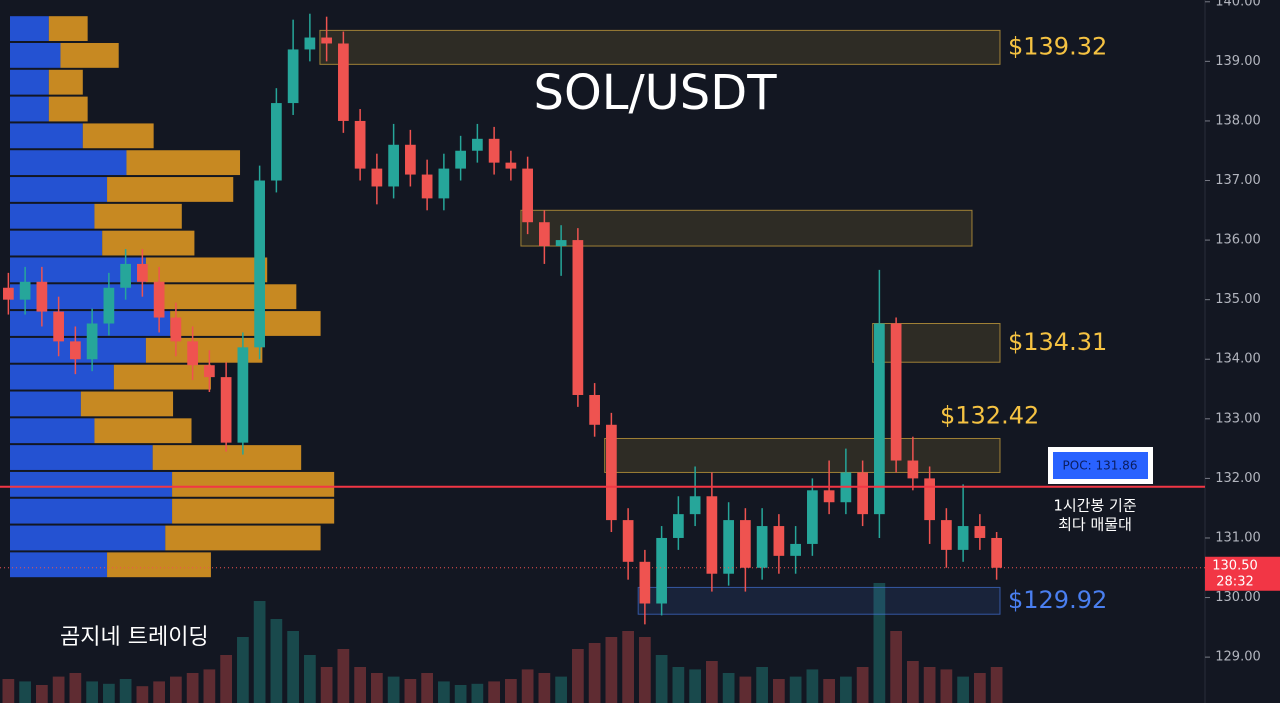  What do you see at coordinates (1238, 240) in the screenshot?
I see `y-tick-label: 136.00` at bounding box center [1238, 240].